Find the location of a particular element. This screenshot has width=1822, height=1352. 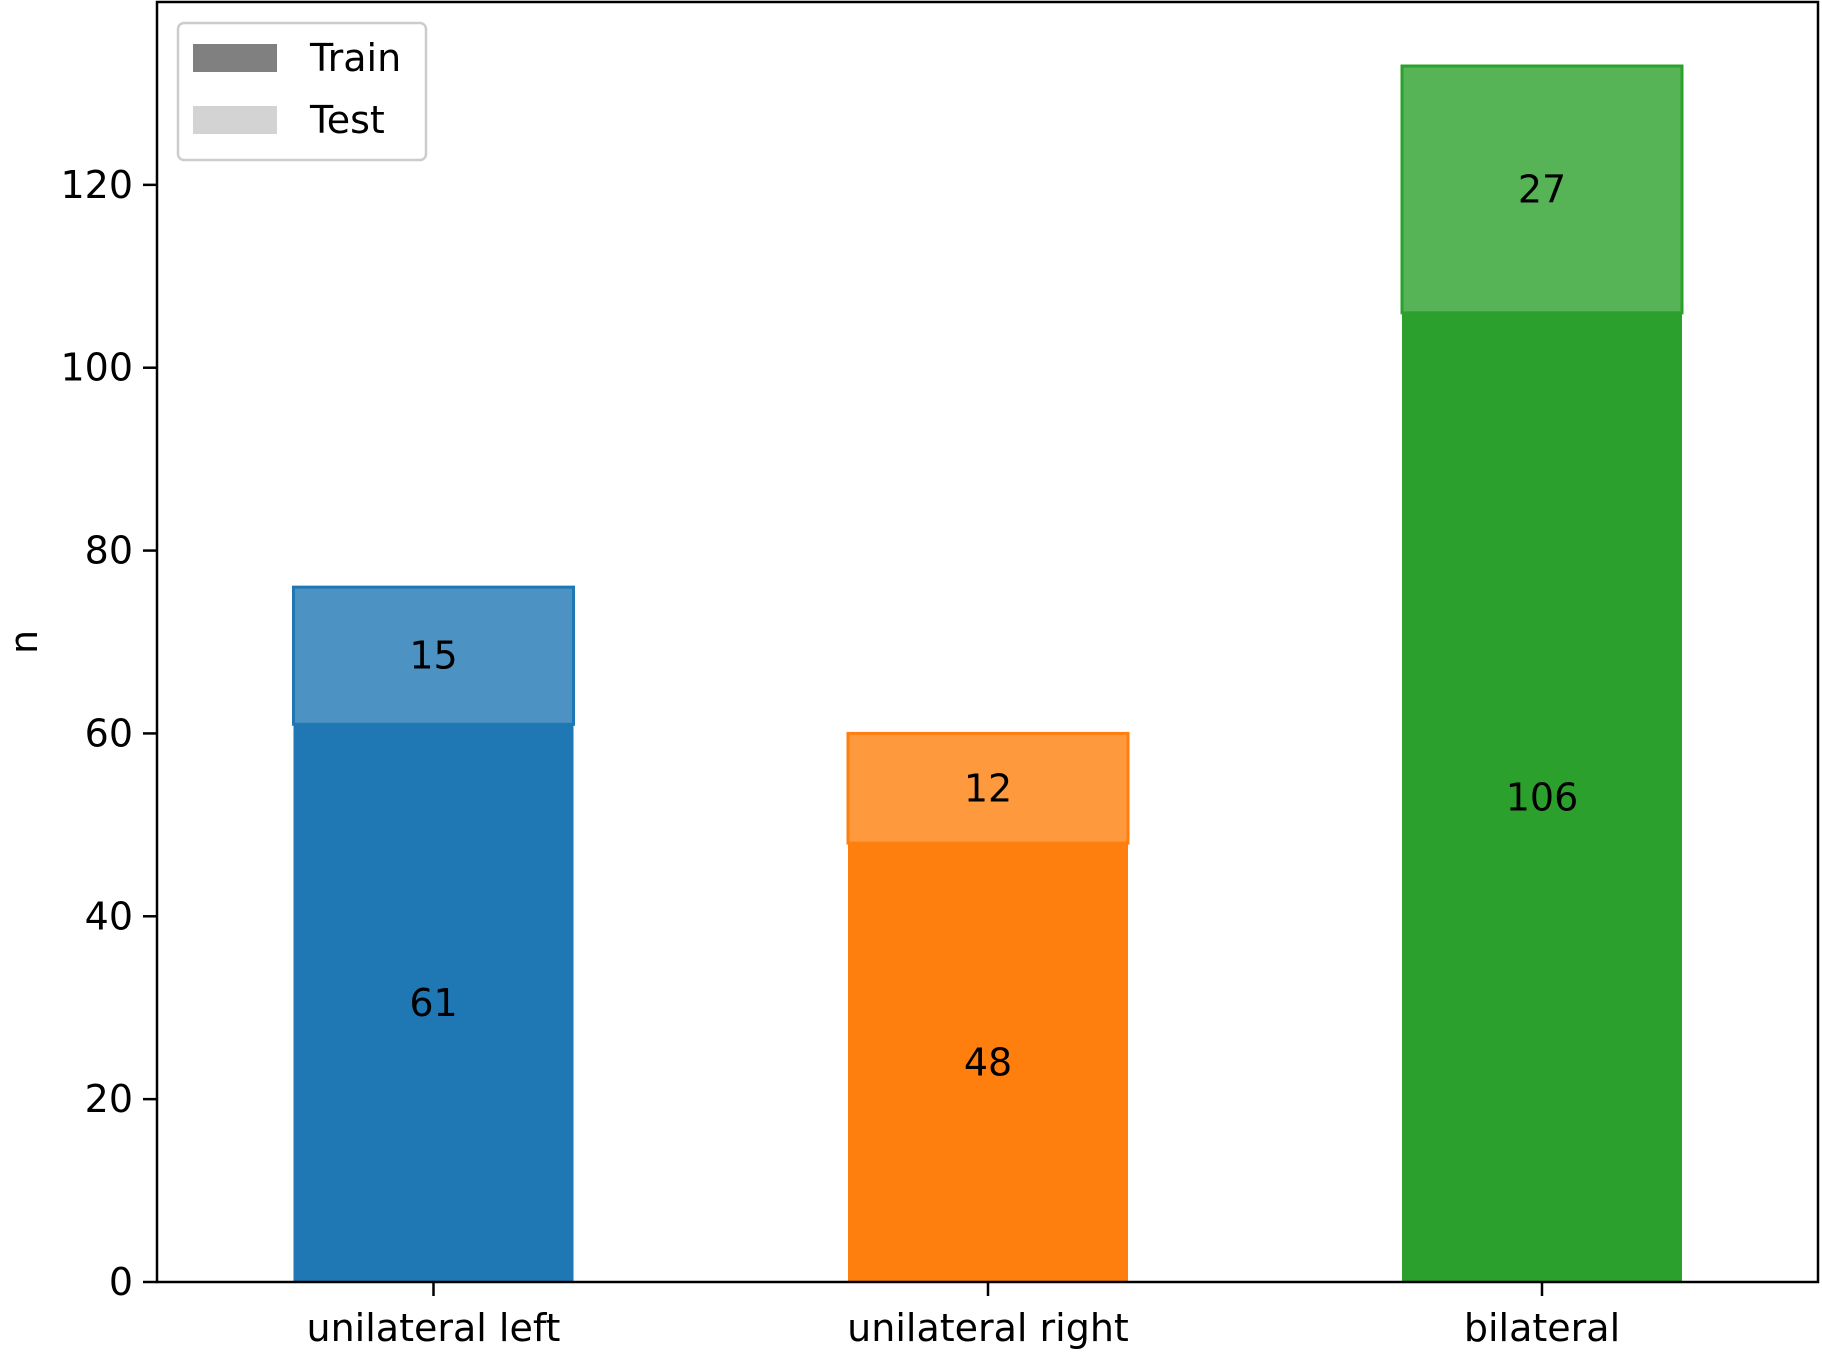

legend-label-test: Test is located at coordinates (347, 120).